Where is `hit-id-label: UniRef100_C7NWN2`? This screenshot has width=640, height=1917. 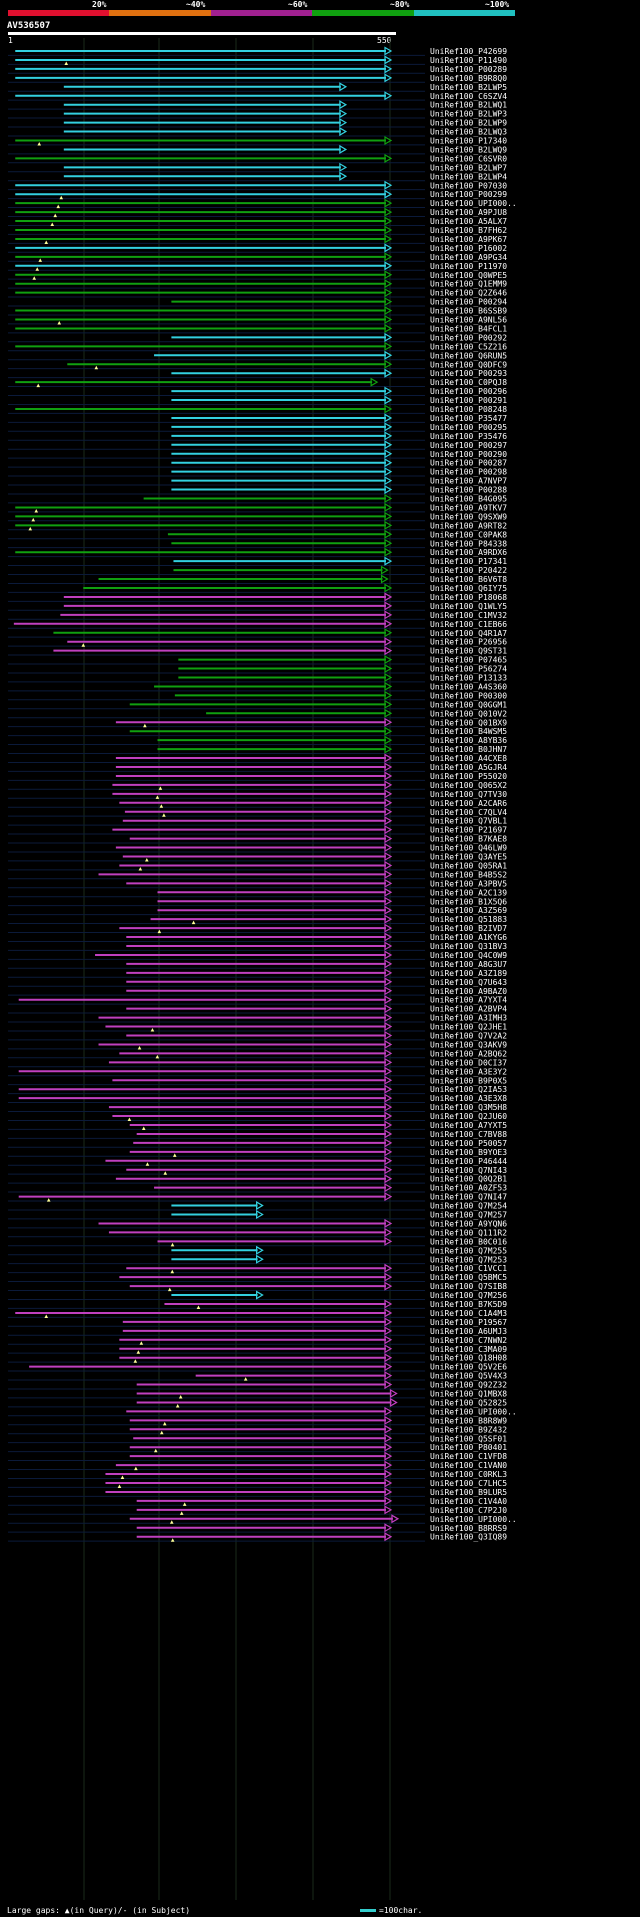 hit-id-label: UniRef100_C7NWN2 is located at coordinates (468, 1340).